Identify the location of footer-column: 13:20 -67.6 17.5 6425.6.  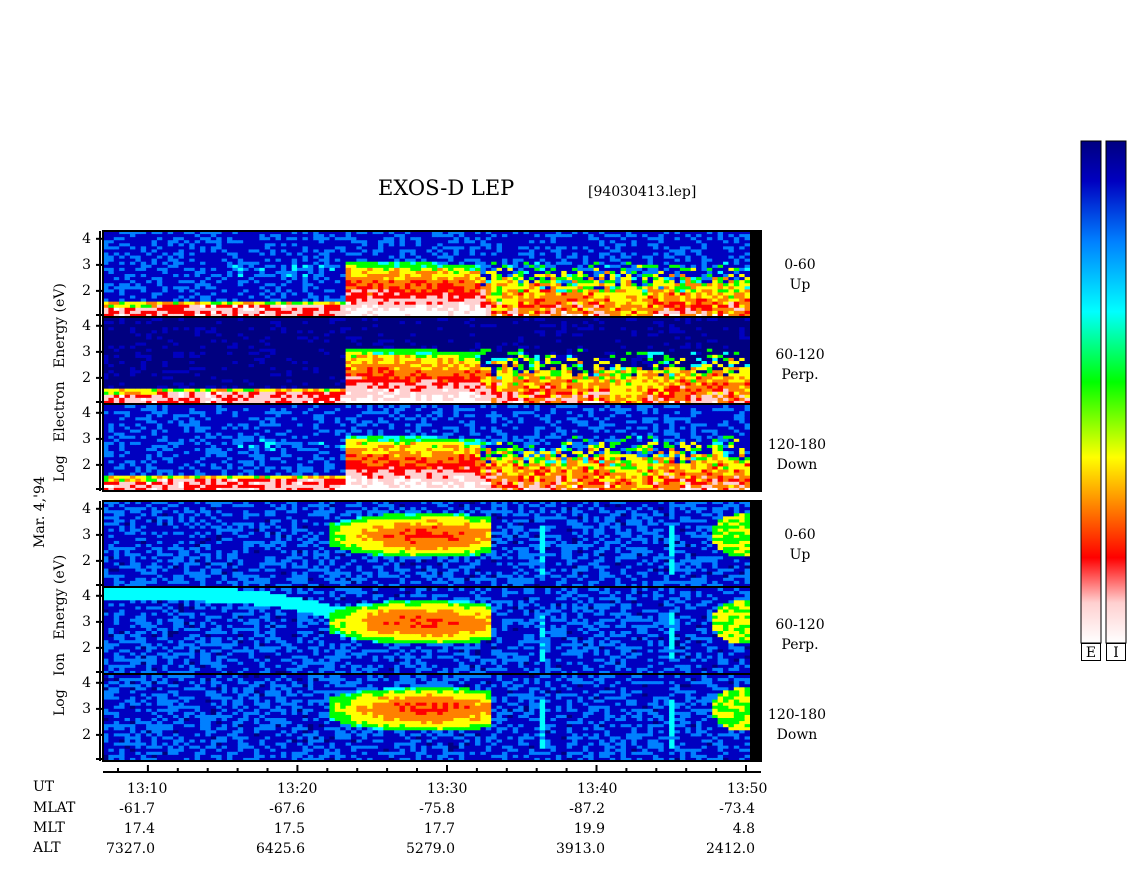
(265, 819).